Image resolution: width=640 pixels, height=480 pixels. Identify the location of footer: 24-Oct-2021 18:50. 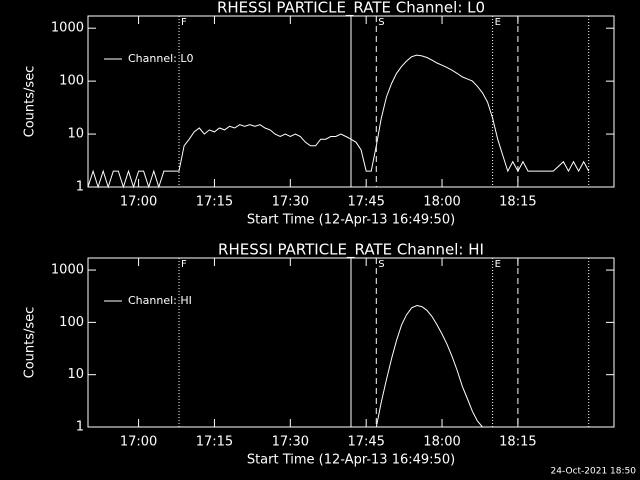
(594, 472).